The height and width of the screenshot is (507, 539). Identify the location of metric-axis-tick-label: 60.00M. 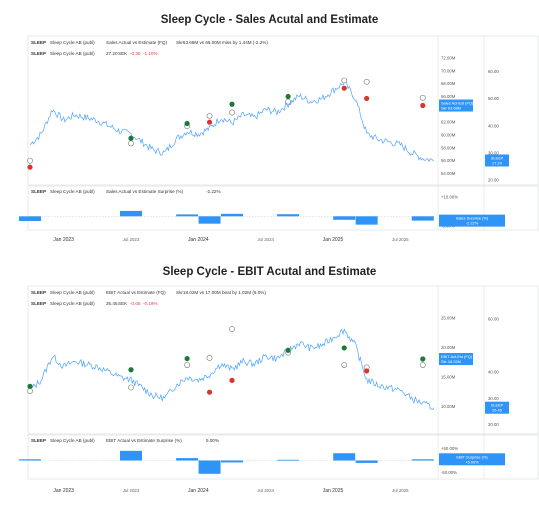
(448, 135).